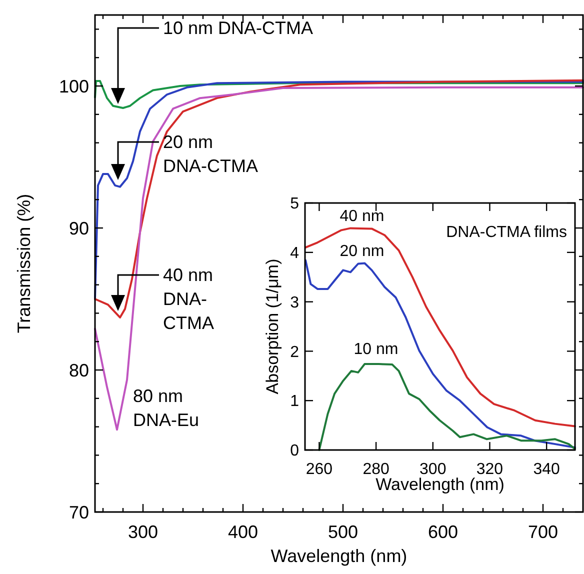 Image resolution: width=584 pixels, height=574 pixels. I want to click on x-tick-label: 340, so click(546, 469).